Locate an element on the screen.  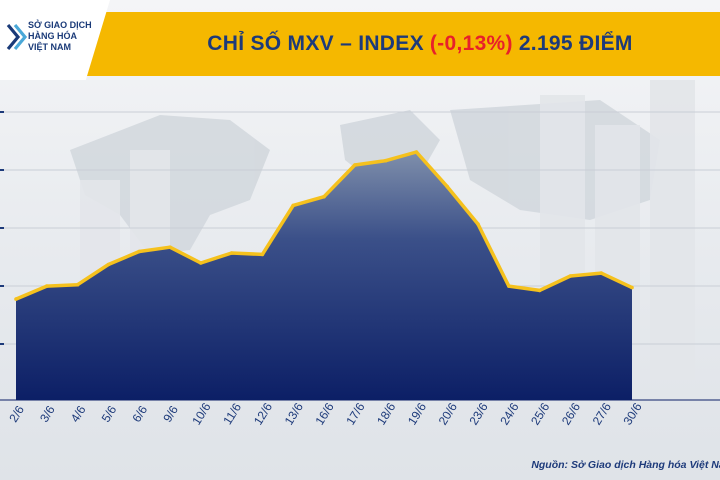
data-point-2/6 is located at coordinates (16, 299).